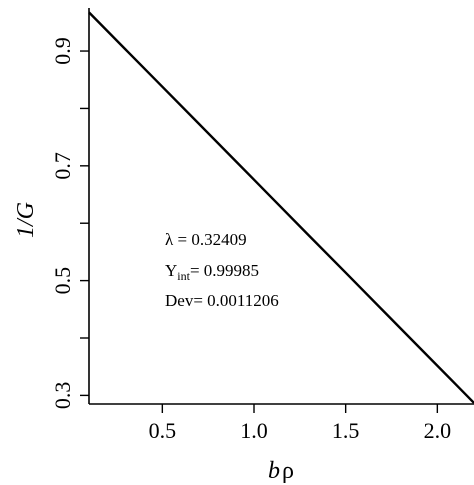 The height and width of the screenshot is (485, 474). Describe the element at coordinates (288, 471) in the screenshot. I see `x-axis-title-upright: ρ` at that location.